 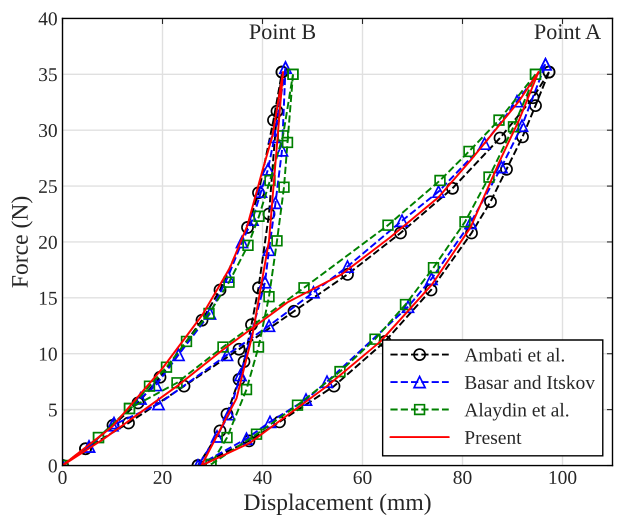 What do you see at coordinates (463, 477) in the screenshot?
I see `x-tick-label: 80` at bounding box center [463, 477].